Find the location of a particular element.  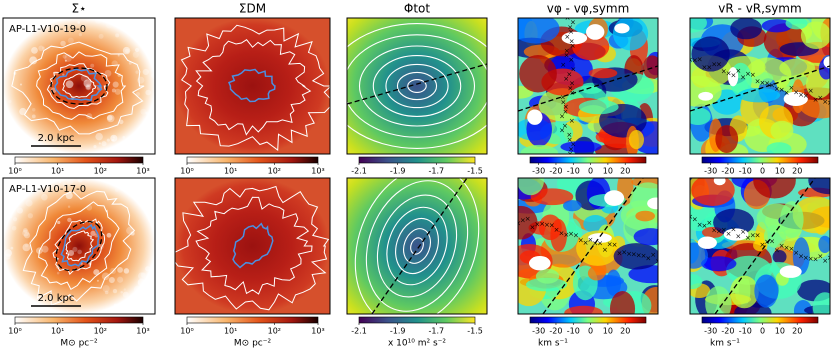

panel-title: vR - vR,symm is located at coordinates (759, 9).